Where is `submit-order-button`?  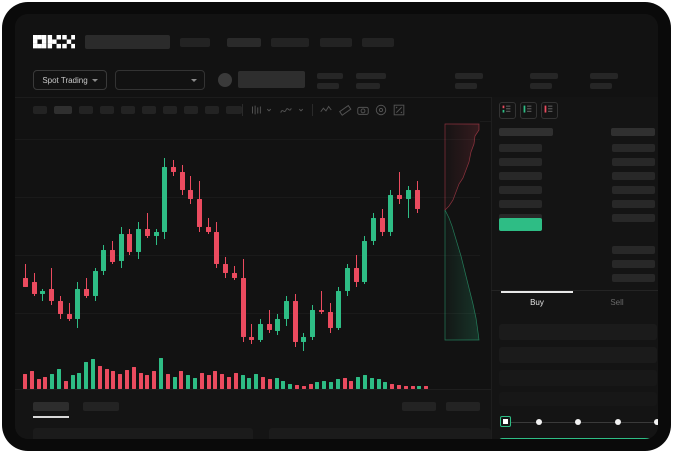 submit-order-button is located at coordinates (578, 438).